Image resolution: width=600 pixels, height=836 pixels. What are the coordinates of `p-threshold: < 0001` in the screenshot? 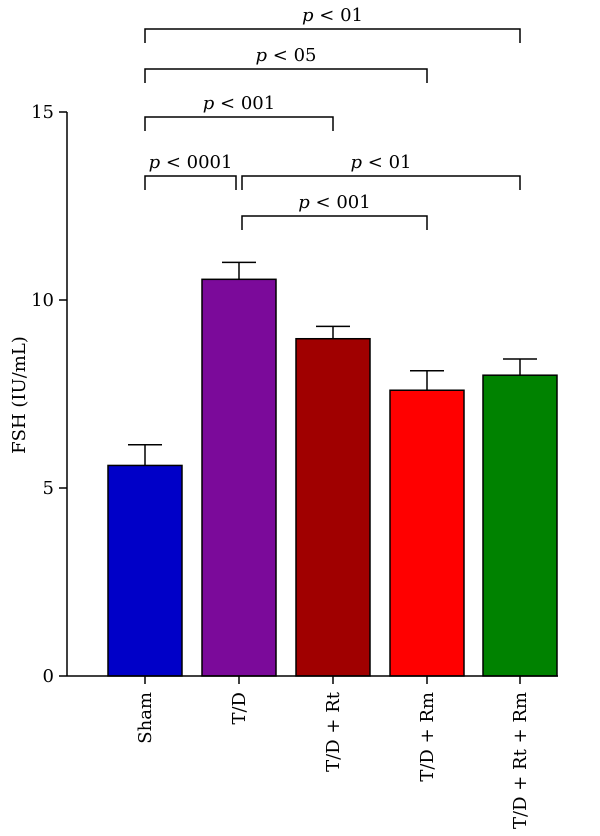 It's located at (196, 162).